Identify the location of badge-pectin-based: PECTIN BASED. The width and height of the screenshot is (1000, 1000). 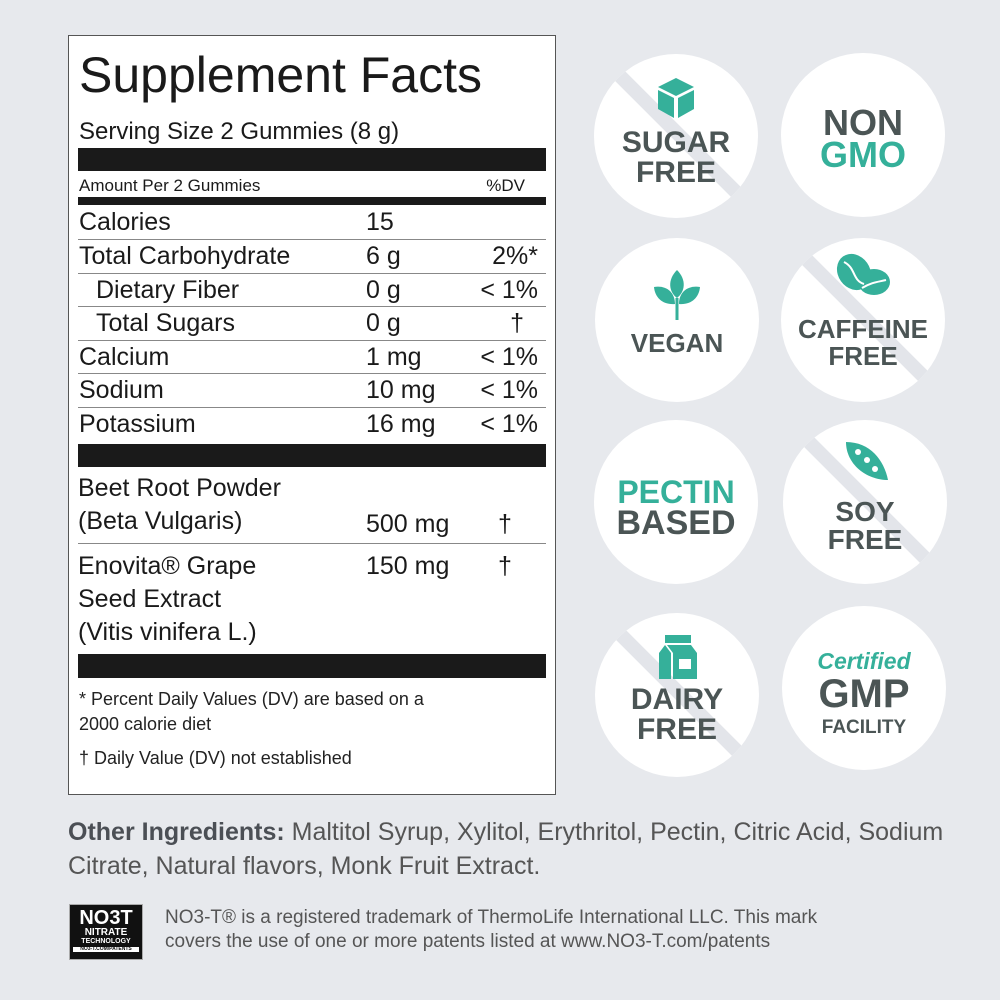
(676, 502).